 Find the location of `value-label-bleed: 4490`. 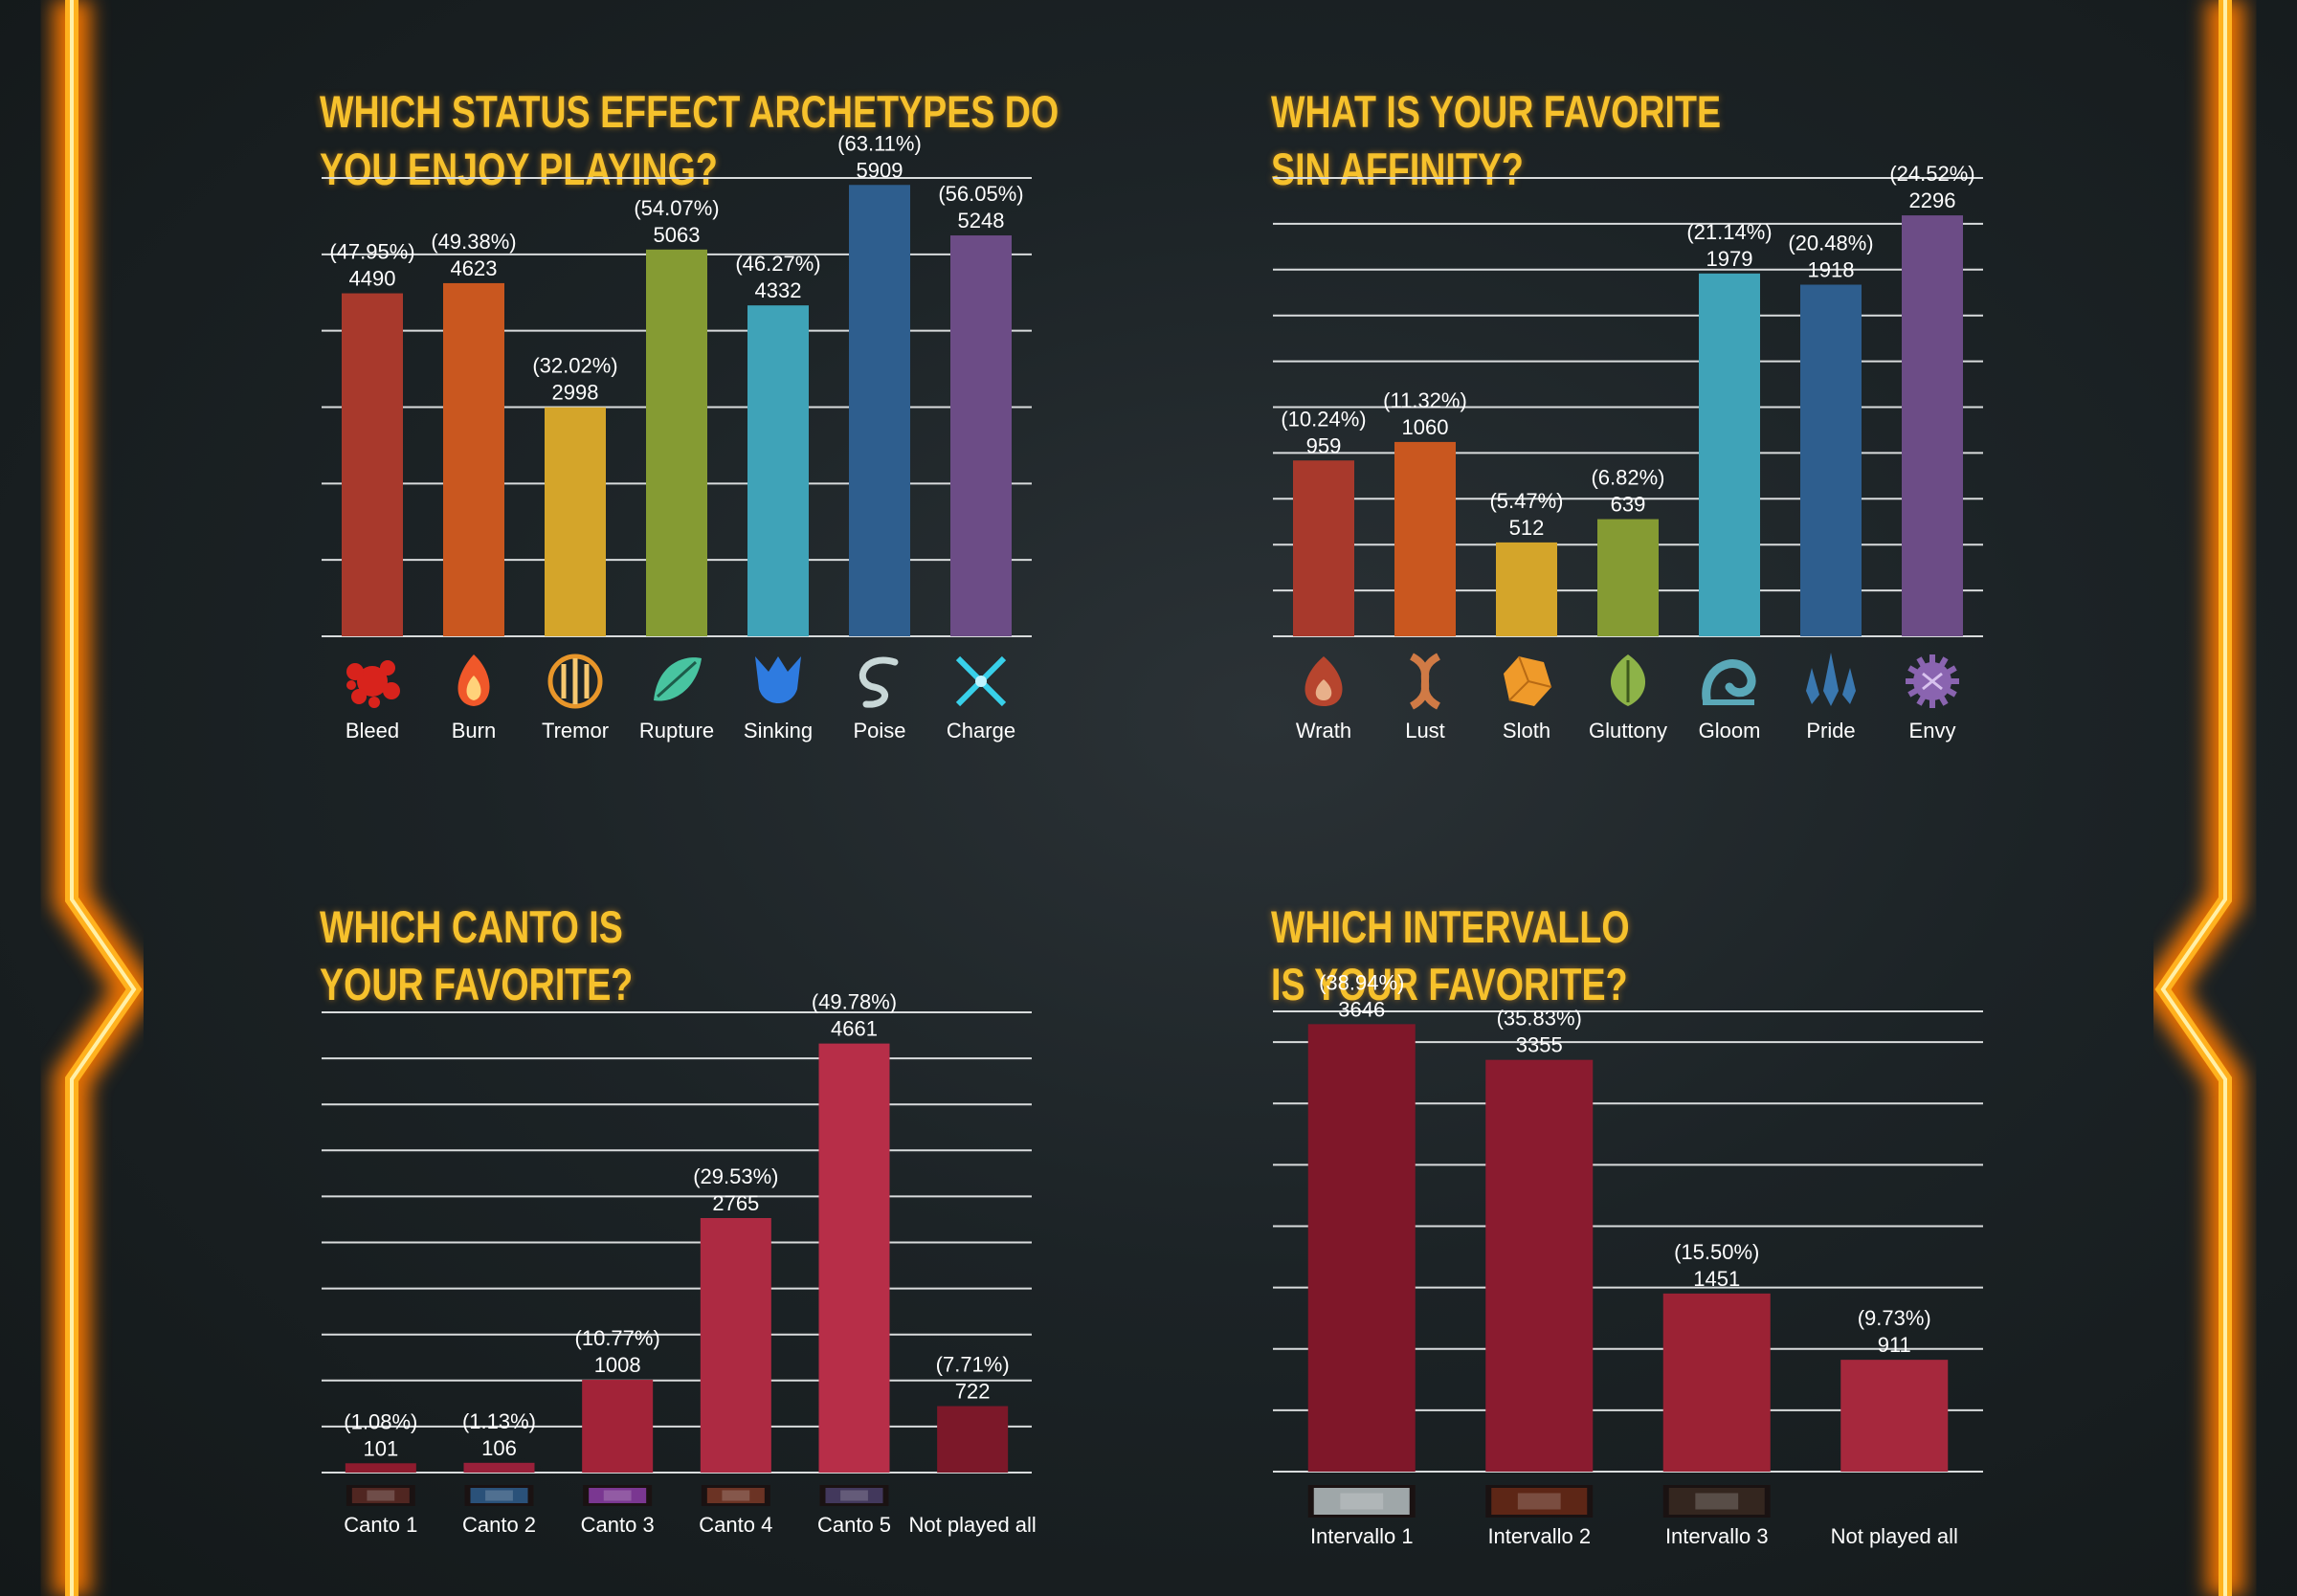

value-label-bleed: 4490 is located at coordinates (372, 279).